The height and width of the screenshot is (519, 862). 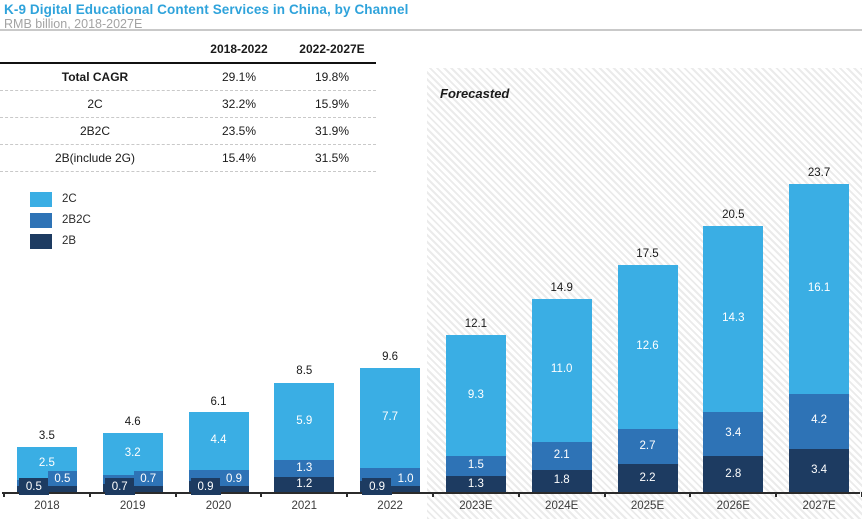 I want to click on segment-value-label: 1.2, so click(x=304, y=484).